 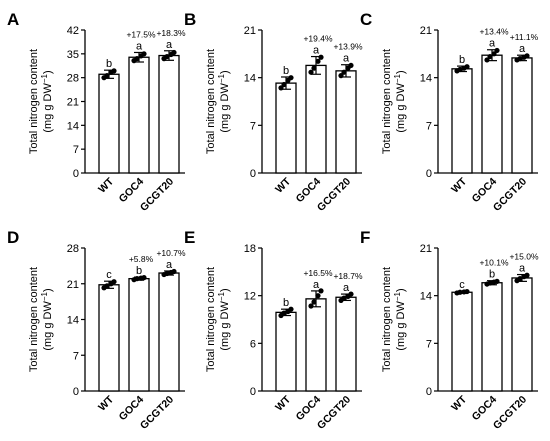 I want to click on y-tick-label: 6, so click(x=253, y=344).